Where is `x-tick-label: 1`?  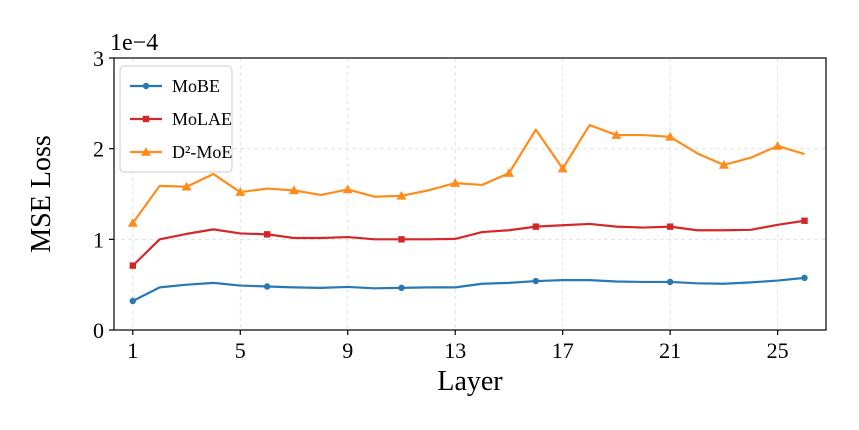
x-tick-label: 1 is located at coordinates (132, 350).